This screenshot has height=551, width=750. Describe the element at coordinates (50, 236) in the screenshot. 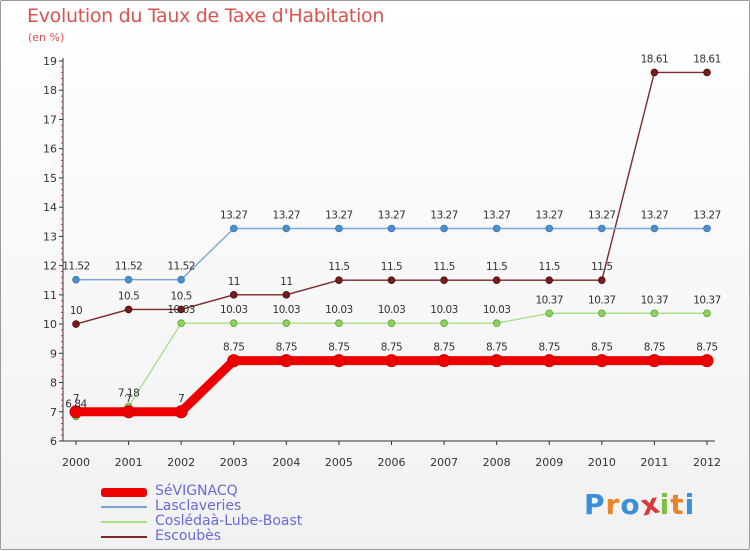

I see `y-tick-label: 13` at that location.